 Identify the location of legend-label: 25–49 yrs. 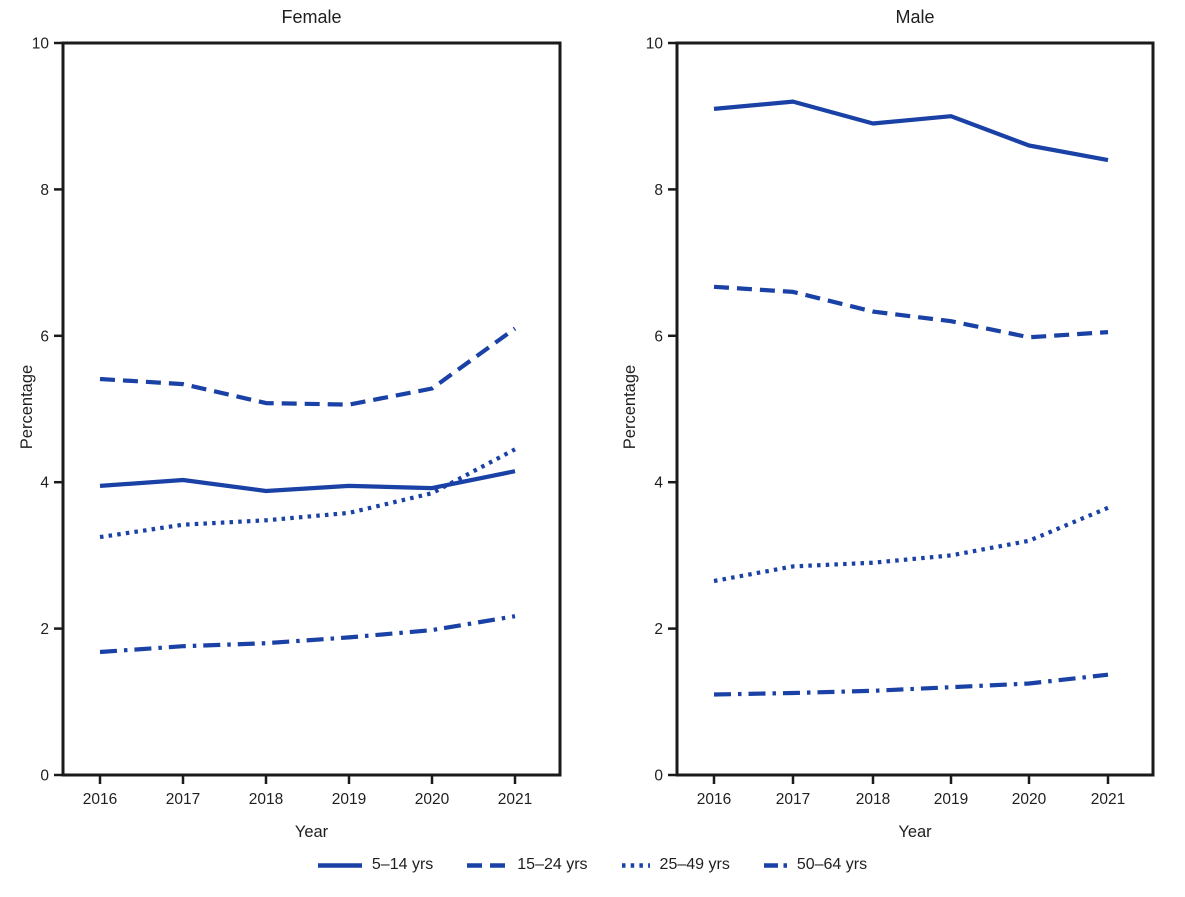
(694, 864).